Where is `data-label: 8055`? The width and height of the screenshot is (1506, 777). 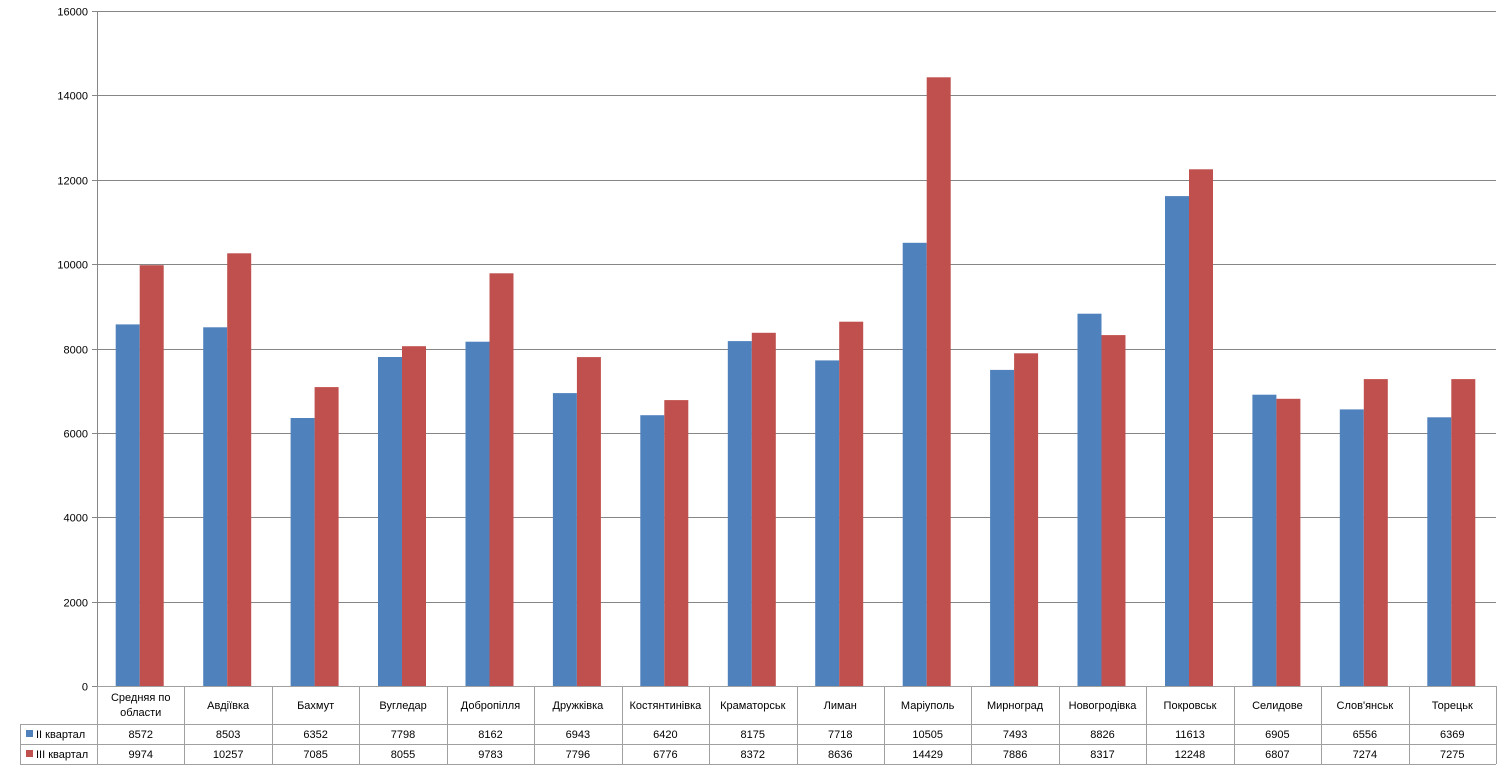
data-label: 8055 is located at coordinates (403, 755).